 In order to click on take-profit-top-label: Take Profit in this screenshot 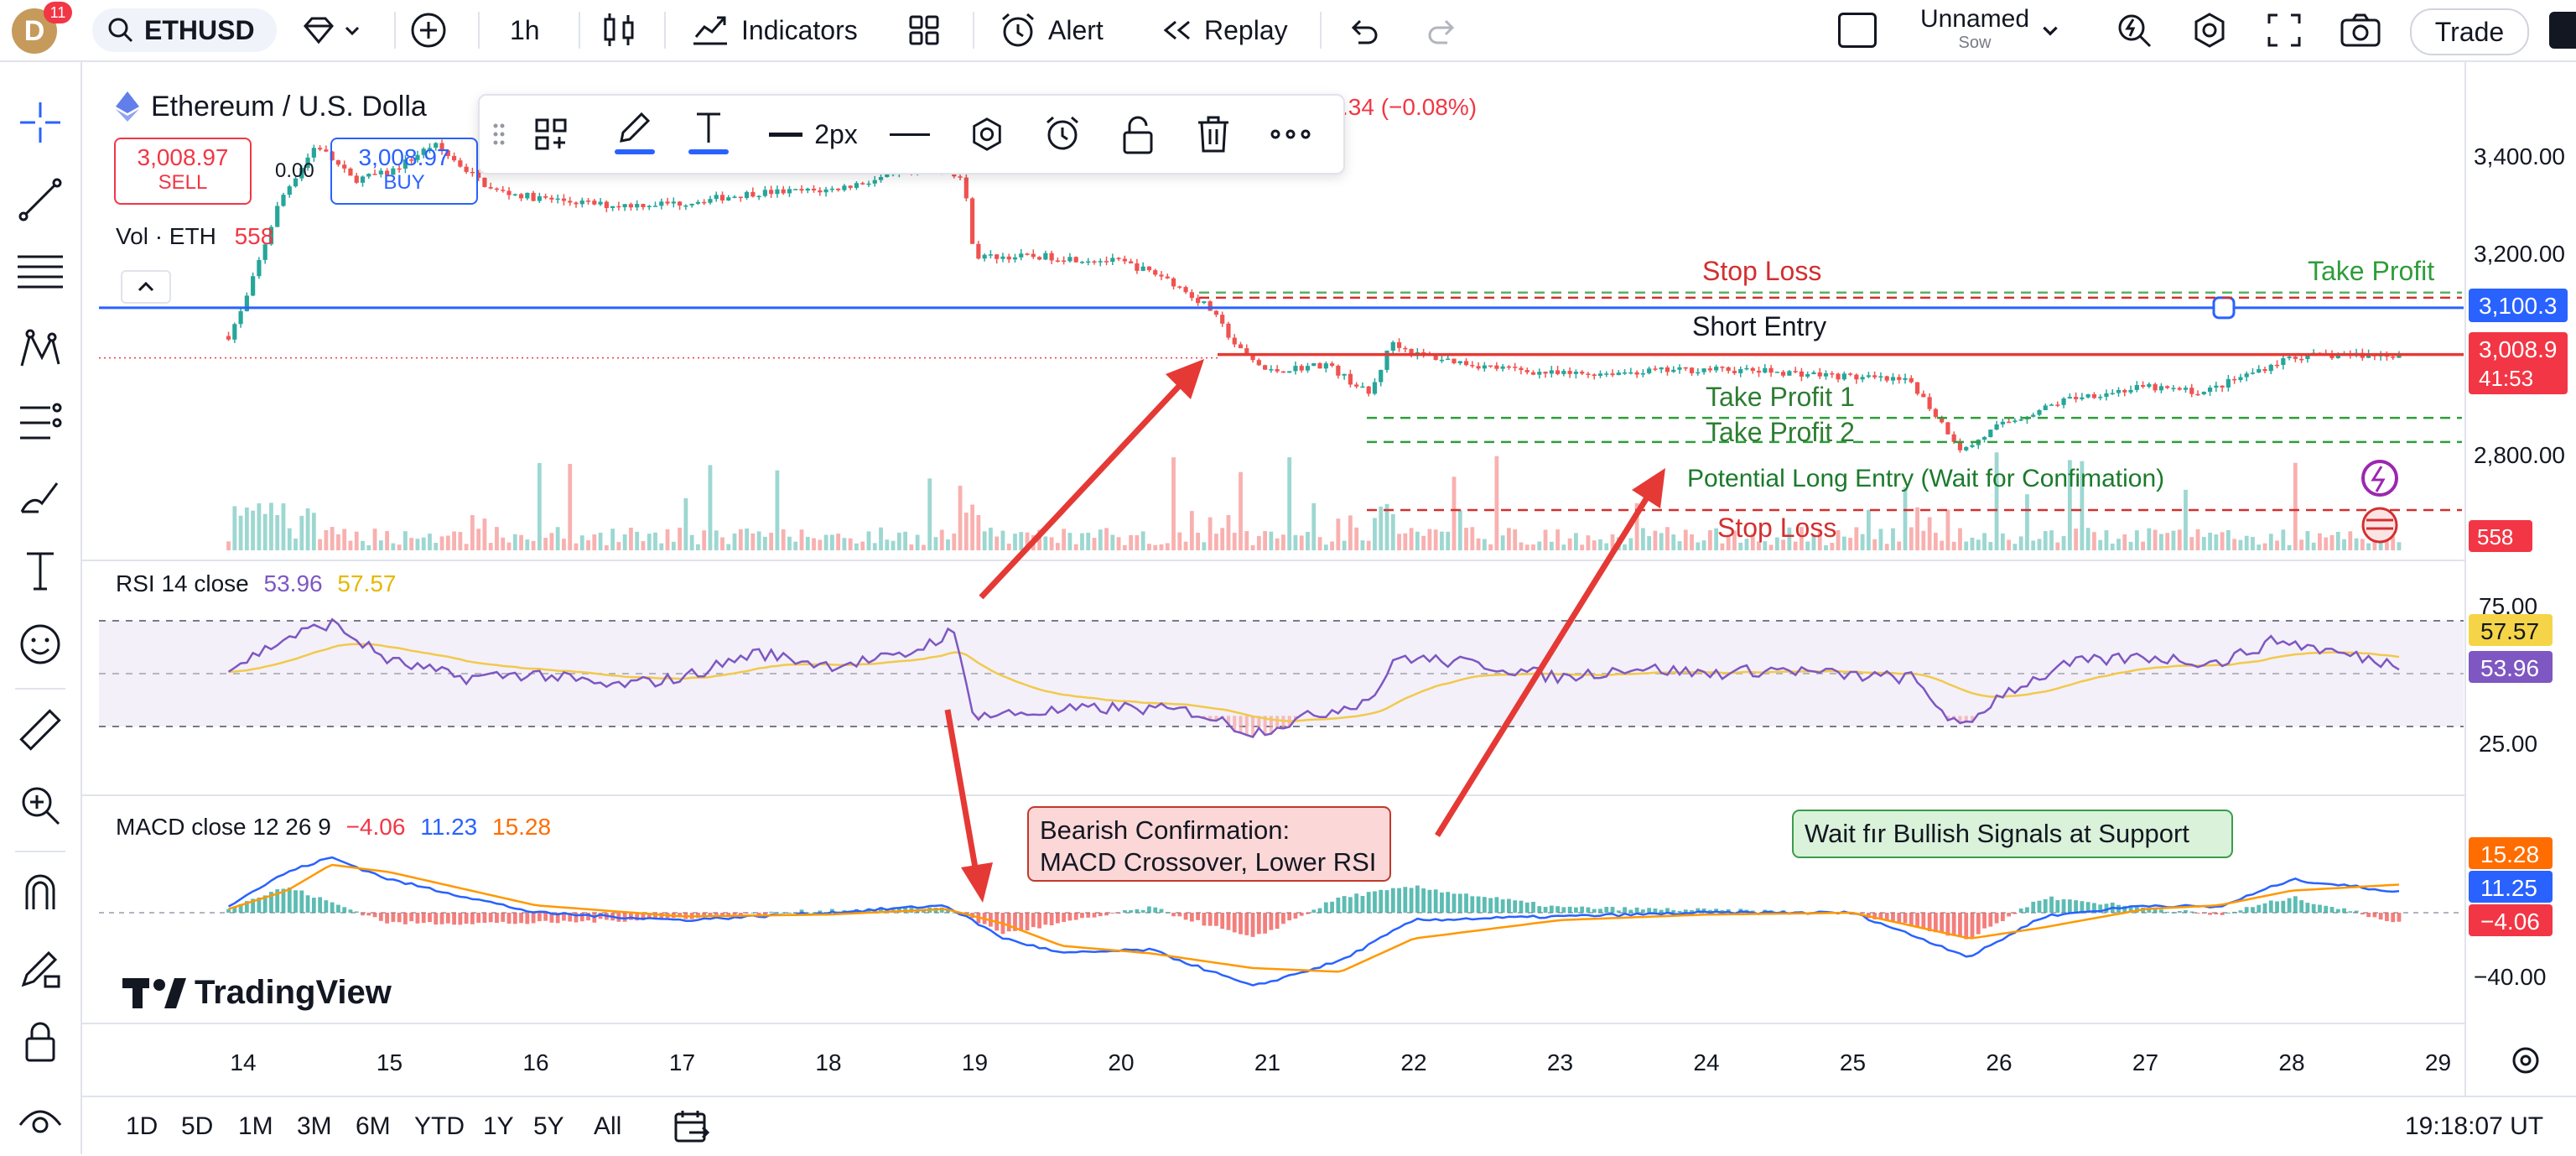, I will do `click(2371, 271)`.